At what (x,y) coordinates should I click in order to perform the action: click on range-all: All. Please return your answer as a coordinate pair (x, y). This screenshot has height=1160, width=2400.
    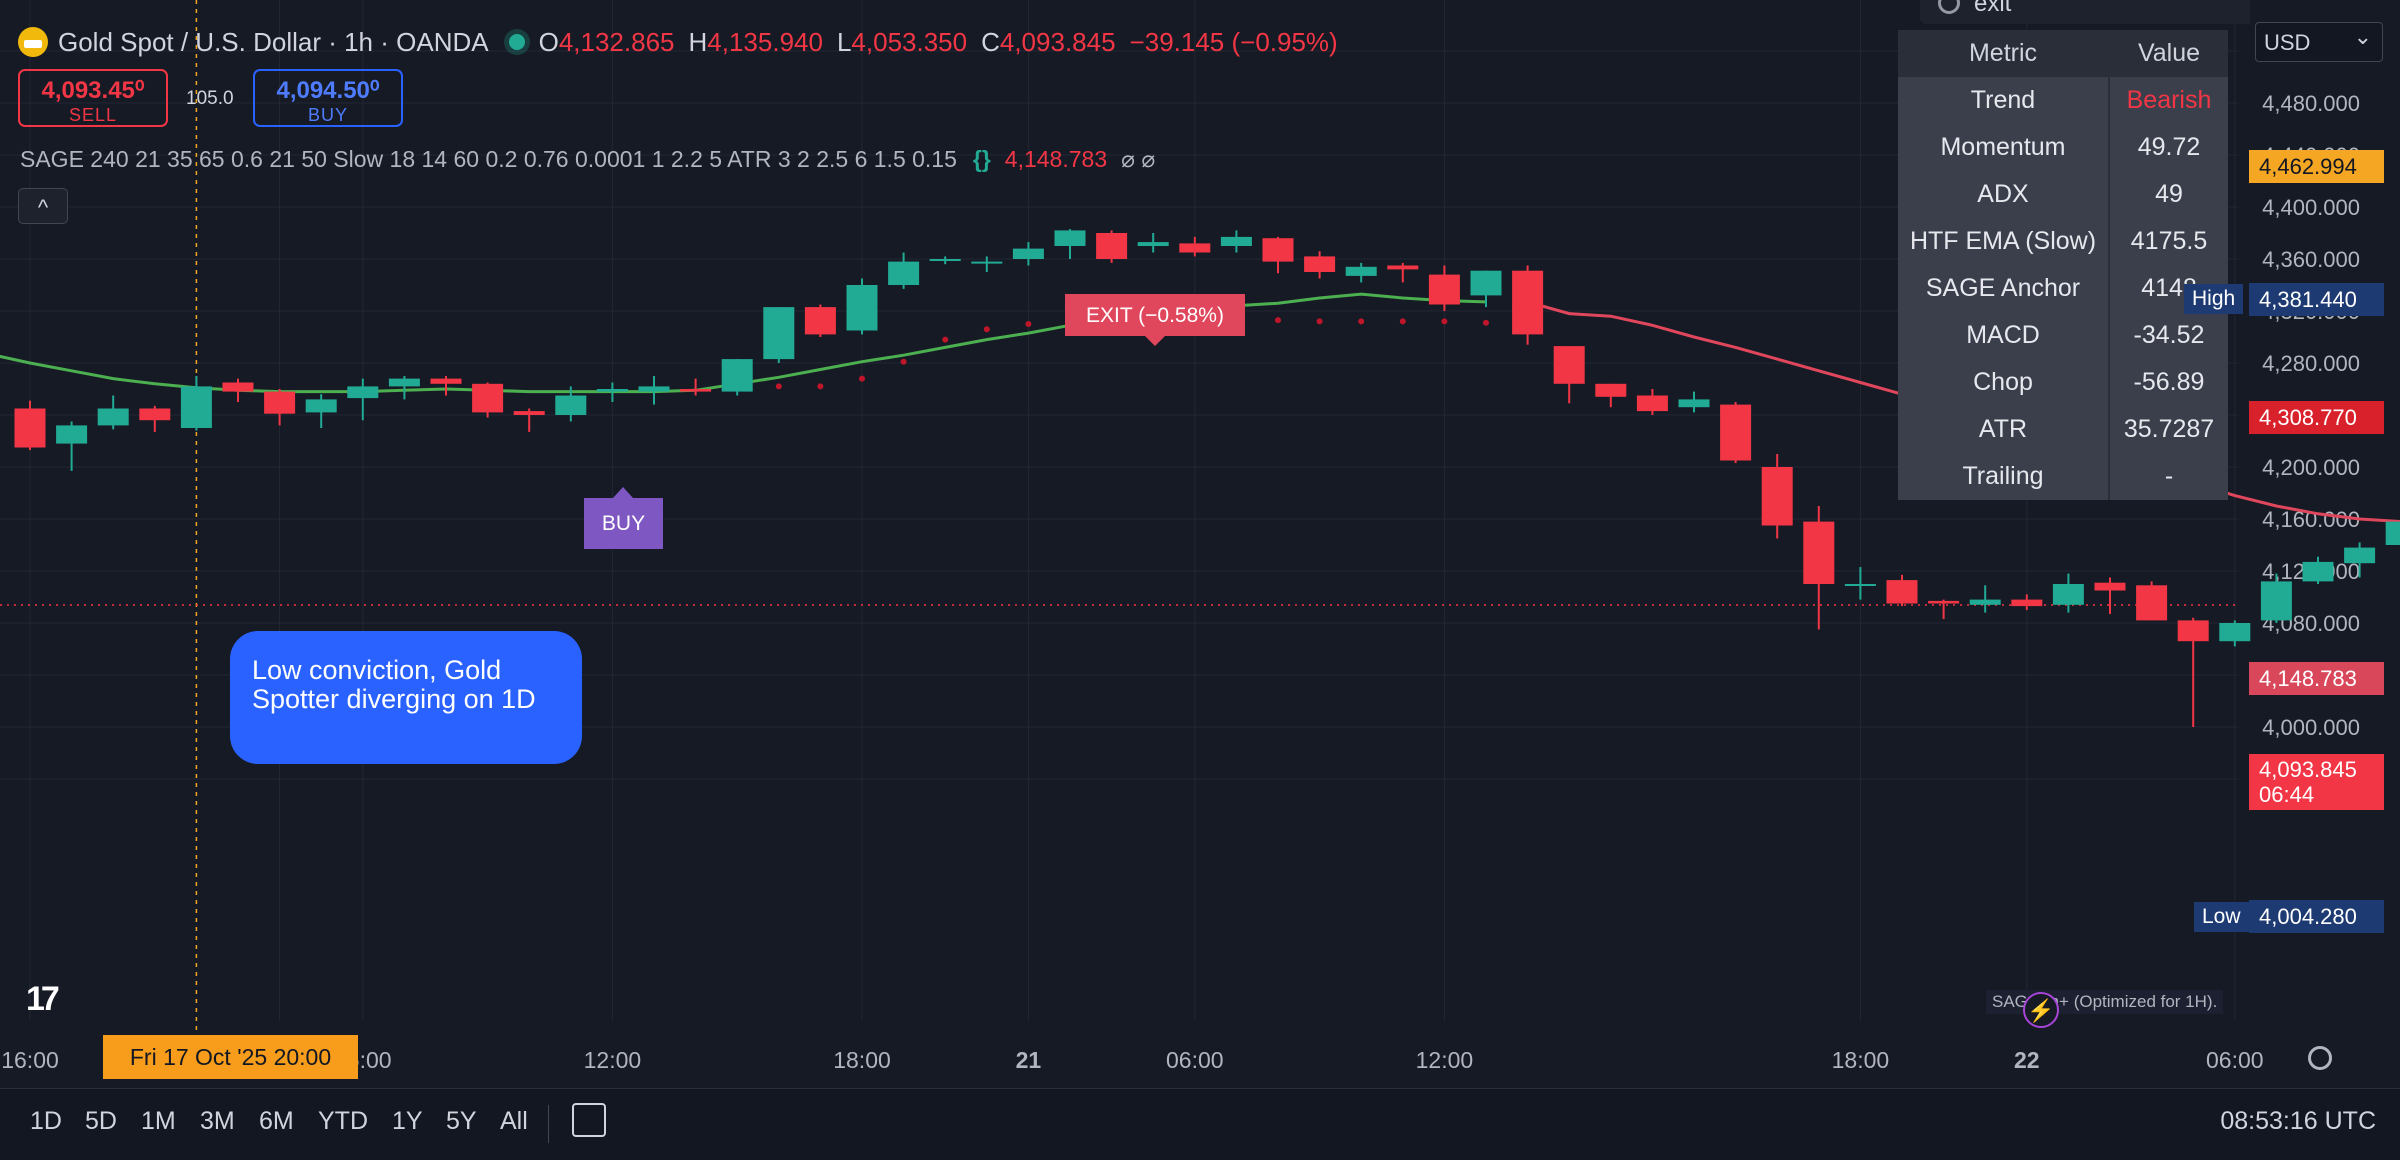
    Looking at the image, I should click on (514, 1121).